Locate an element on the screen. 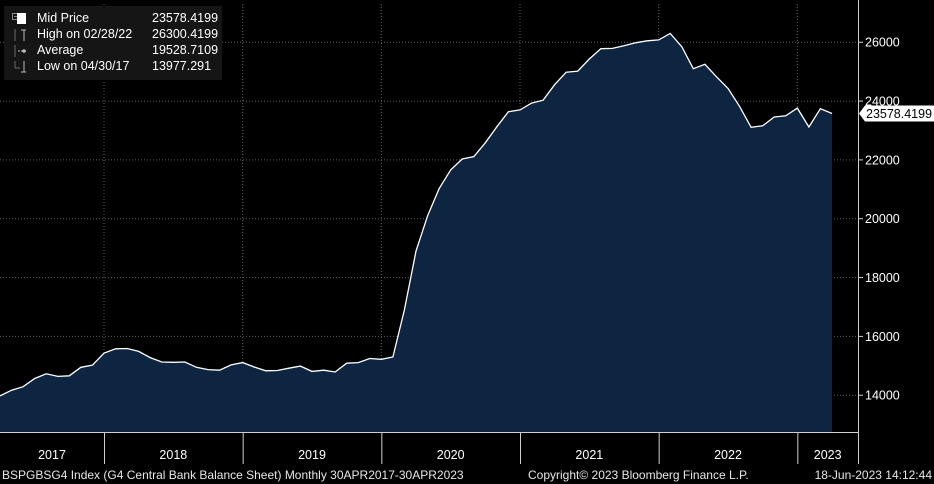 This screenshot has height=484, width=934. footer-copyright: Copyright© 2023 Bloomberg Finance L.P. is located at coordinates (638, 475).